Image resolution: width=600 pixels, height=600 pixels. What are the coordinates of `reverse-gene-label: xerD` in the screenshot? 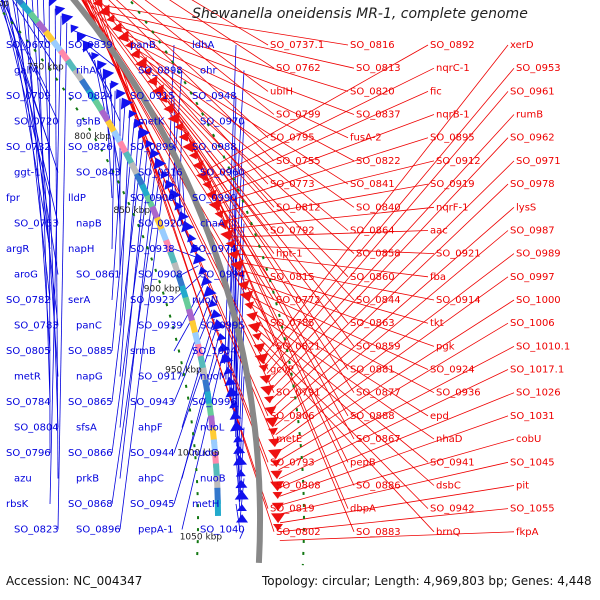 It's located at (522, 45).